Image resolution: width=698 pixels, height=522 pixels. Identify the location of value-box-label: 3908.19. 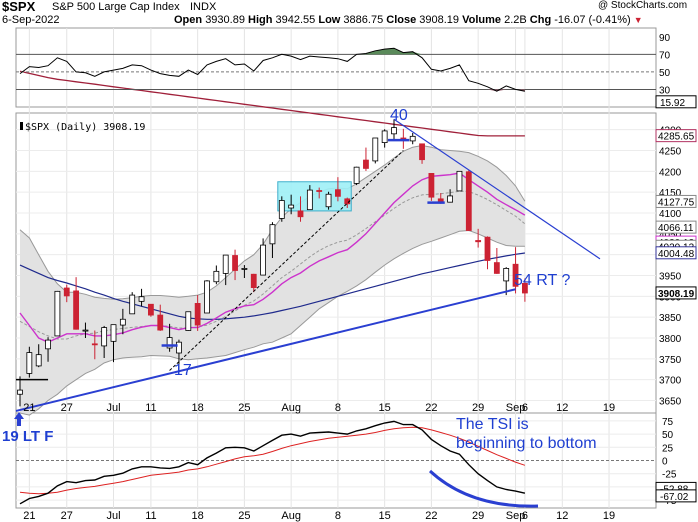
(676, 294).